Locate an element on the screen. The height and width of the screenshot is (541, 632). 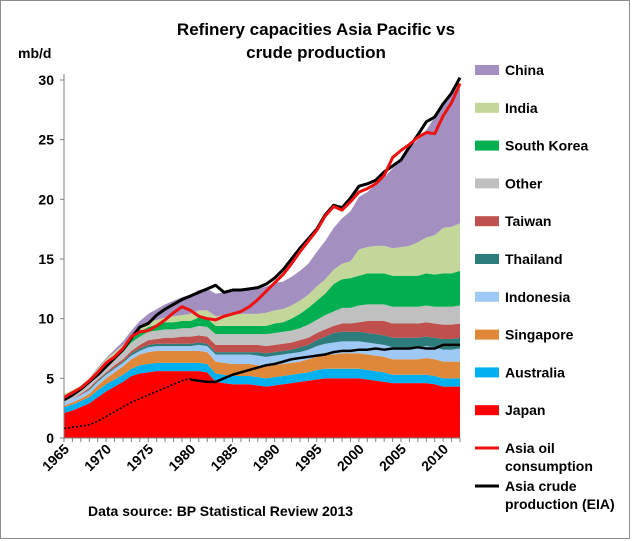
legend-swatch-indonesia is located at coordinates (487, 296).